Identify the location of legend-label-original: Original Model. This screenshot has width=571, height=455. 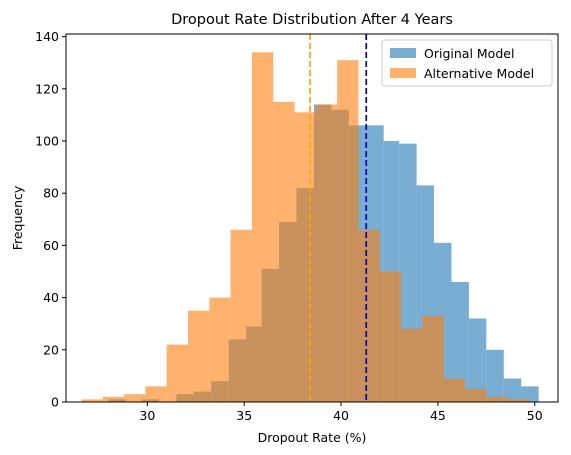
(469, 53).